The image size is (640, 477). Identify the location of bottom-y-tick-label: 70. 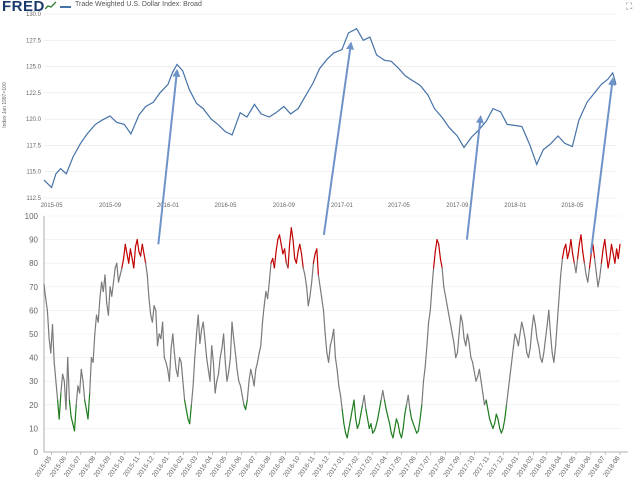
(33, 287).